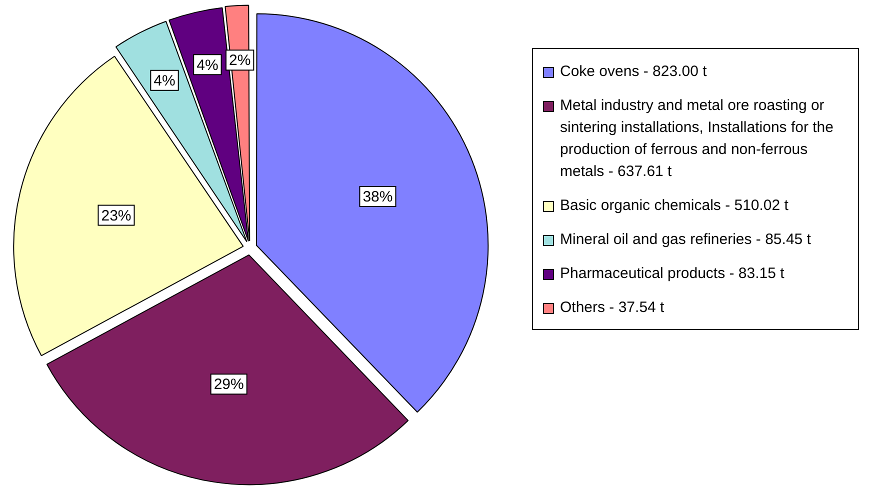  What do you see at coordinates (674, 206) in the screenshot?
I see `legend-label: Basic organic chemicals - 510.02 t` at bounding box center [674, 206].